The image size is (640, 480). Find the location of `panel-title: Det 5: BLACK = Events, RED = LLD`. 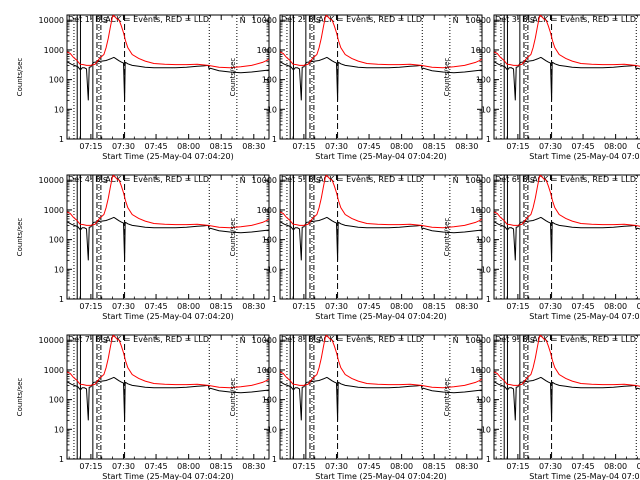

panel-title: Det 5: BLACK = Events, RED = LLD is located at coordinates (351, 179).